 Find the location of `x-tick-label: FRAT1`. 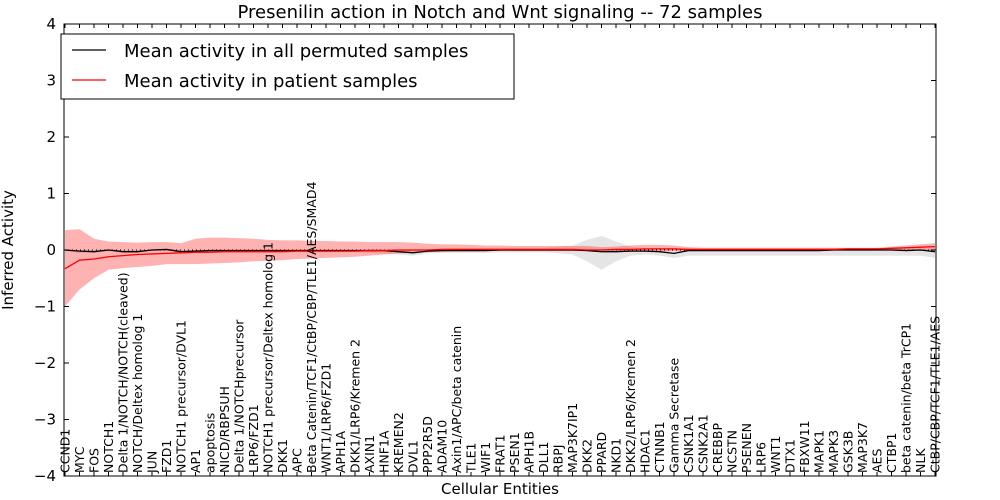

x-tick-label: FRAT1 is located at coordinates (500, 453).